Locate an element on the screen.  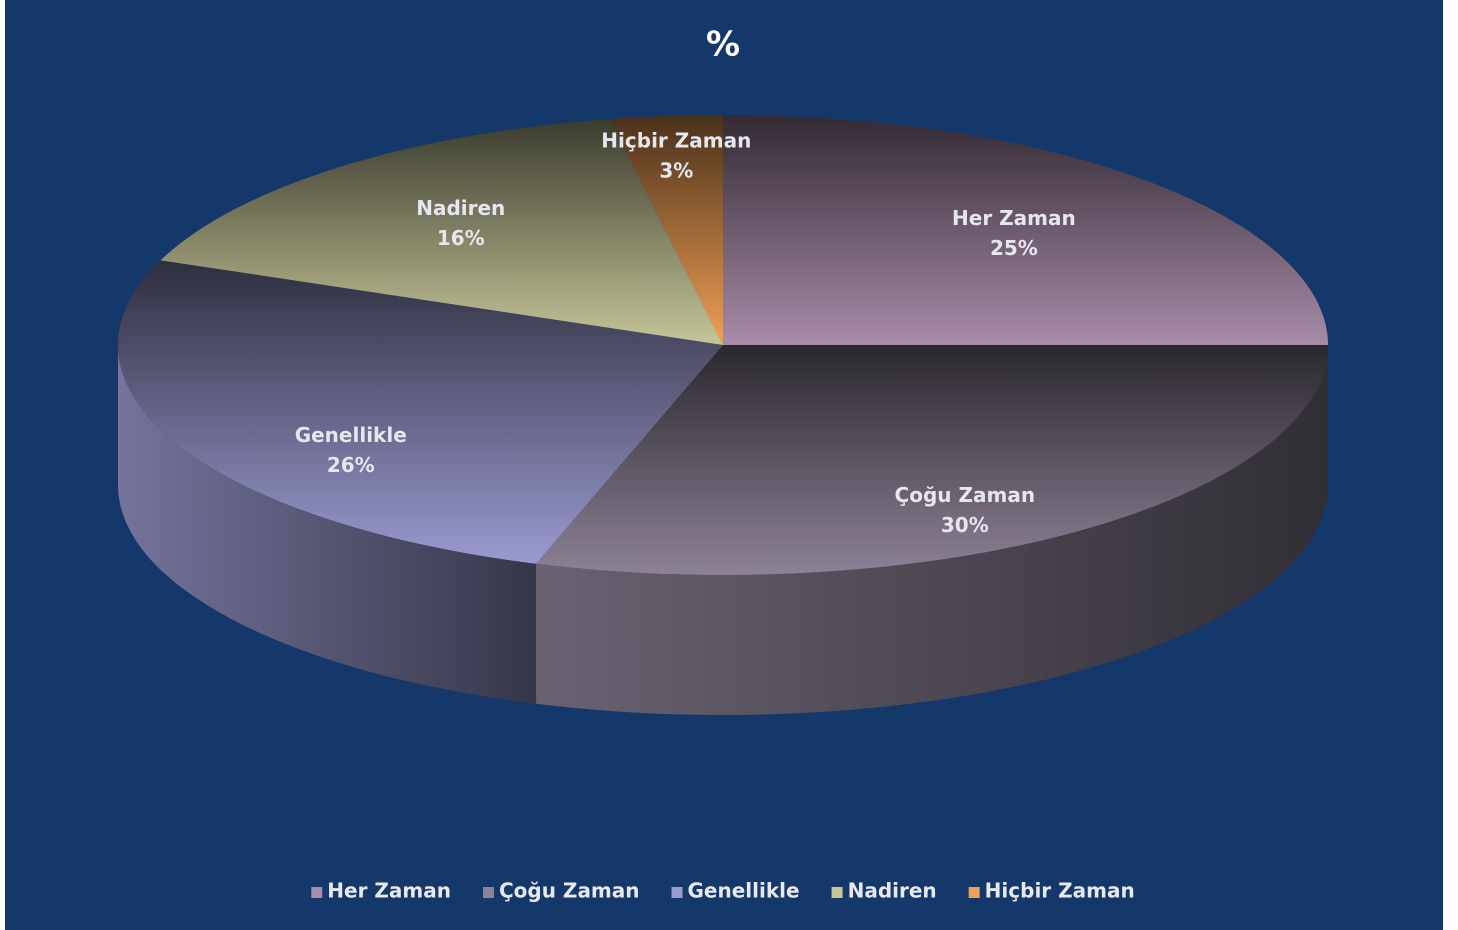
legend-label: Her Zaman is located at coordinates (389, 891).